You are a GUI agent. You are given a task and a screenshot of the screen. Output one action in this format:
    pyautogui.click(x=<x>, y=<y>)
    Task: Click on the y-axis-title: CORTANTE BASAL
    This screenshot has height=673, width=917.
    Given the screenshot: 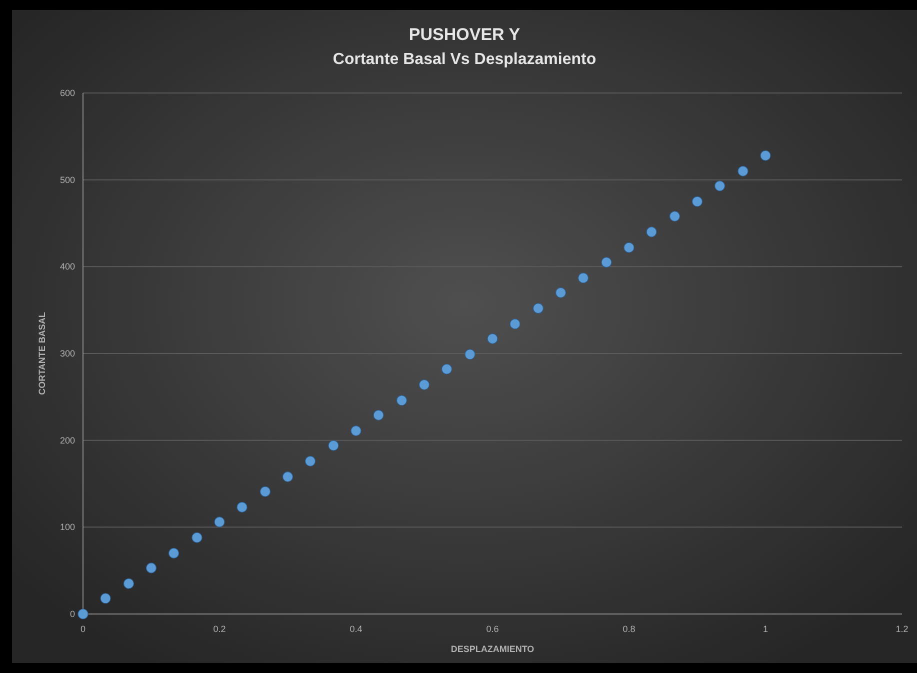 What is the action you would take?
    pyautogui.click(x=42, y=353)
    